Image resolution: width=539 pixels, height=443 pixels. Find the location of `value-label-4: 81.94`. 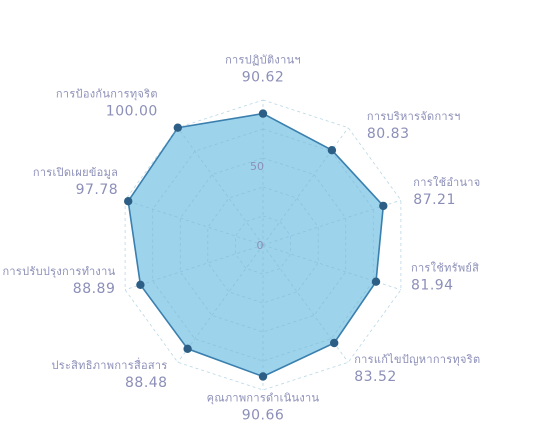

value-label-4: 81.94 is located at coordinates (432, 286).